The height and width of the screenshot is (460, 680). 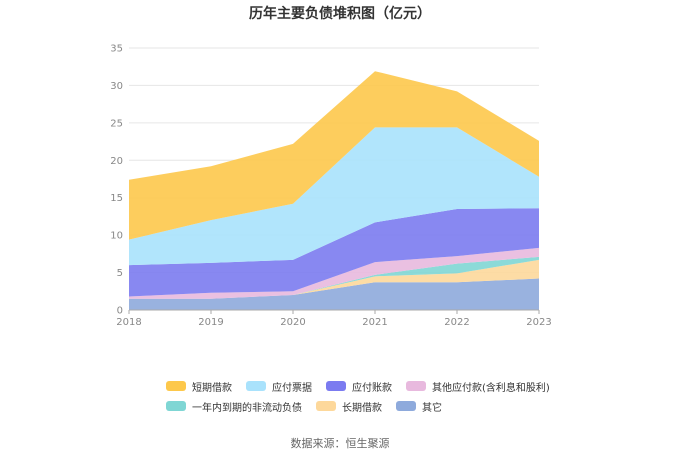 I want to click on y-tick-label: 15, so click(x=116, y=198).